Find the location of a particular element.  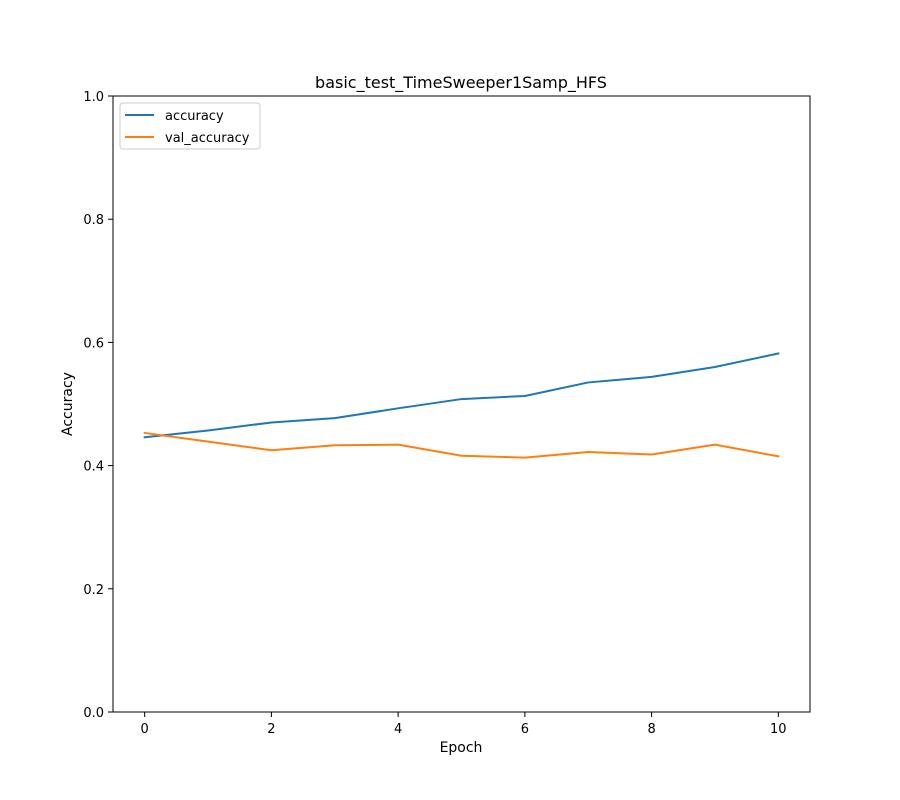

x-tick-label: 2 is located at coordinates (271, 729).